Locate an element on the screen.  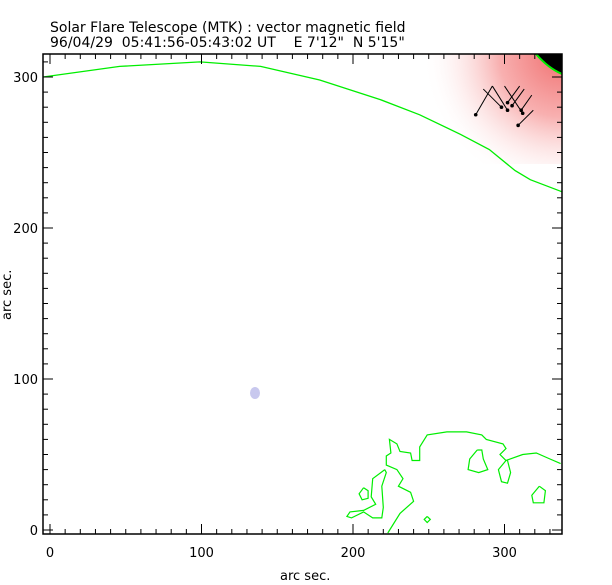
y-tick-label: 200 is located at coordinates (25, 229).